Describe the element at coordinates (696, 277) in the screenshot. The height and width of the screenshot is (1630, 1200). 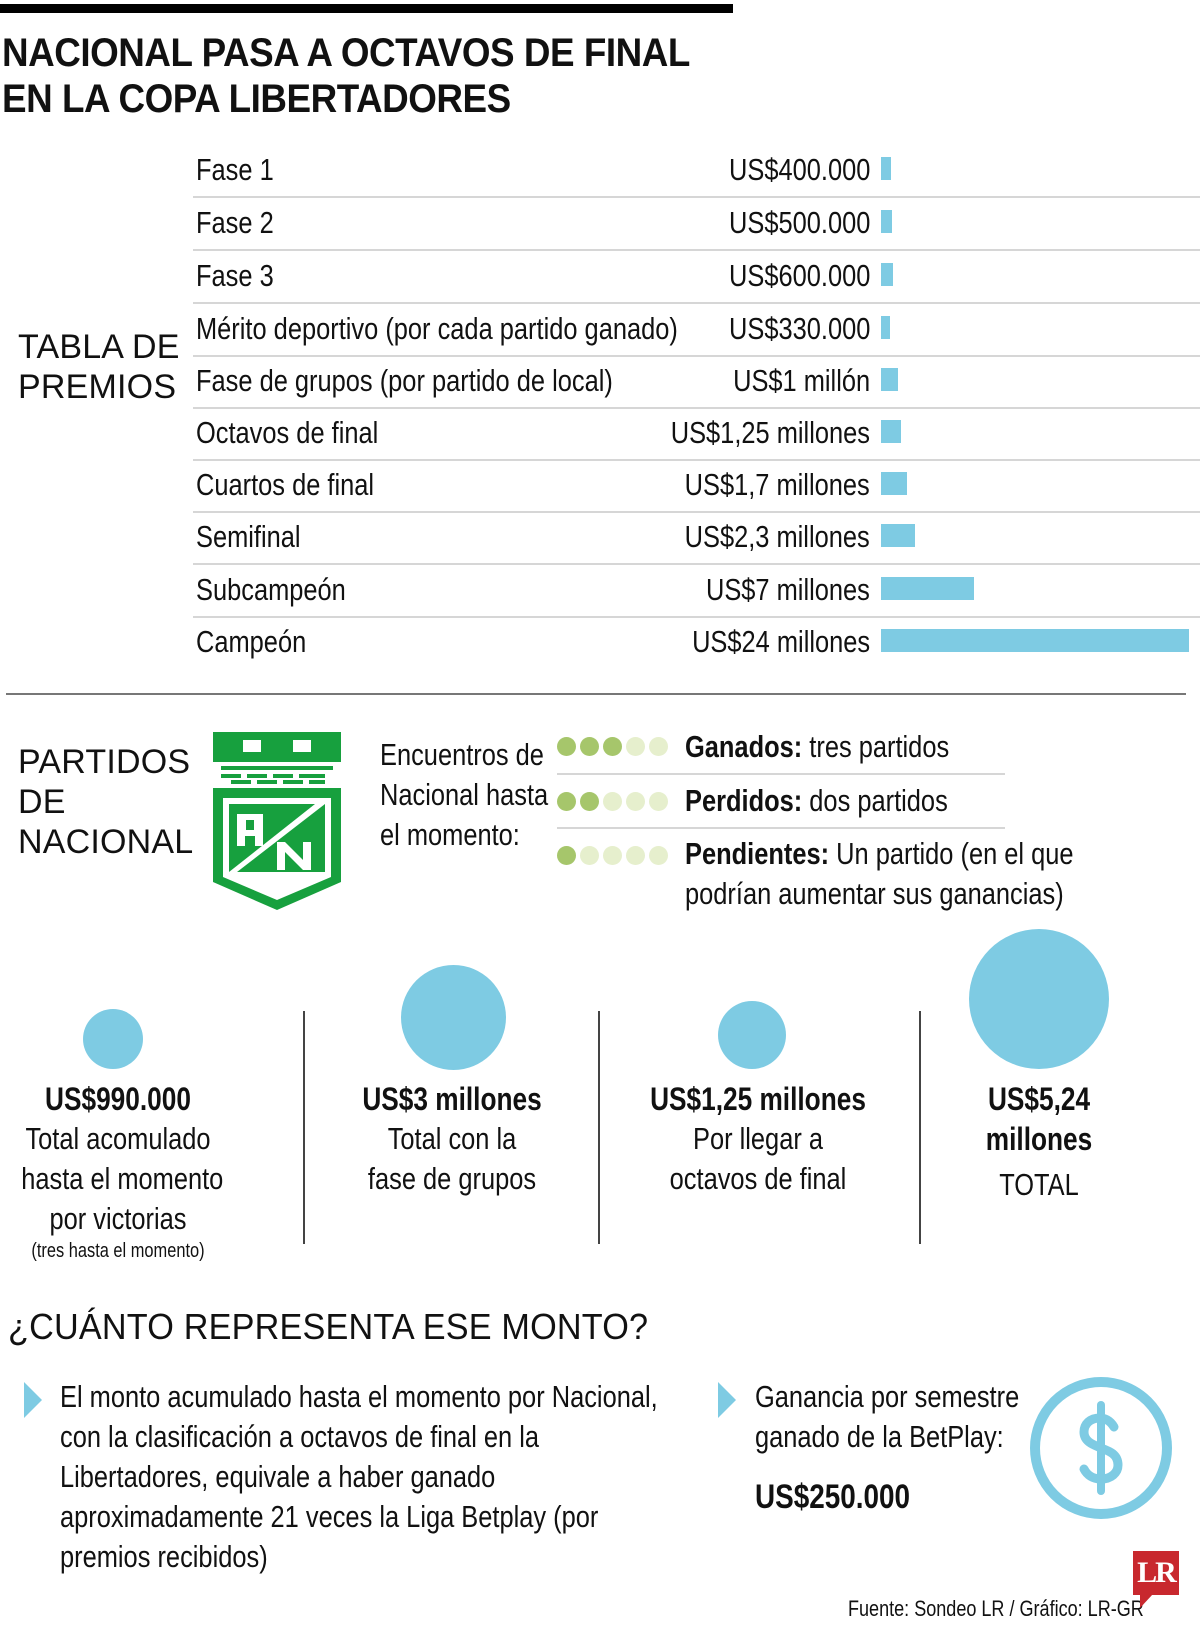
I see `prize-row: Fase 3 US$600.000` at that location.